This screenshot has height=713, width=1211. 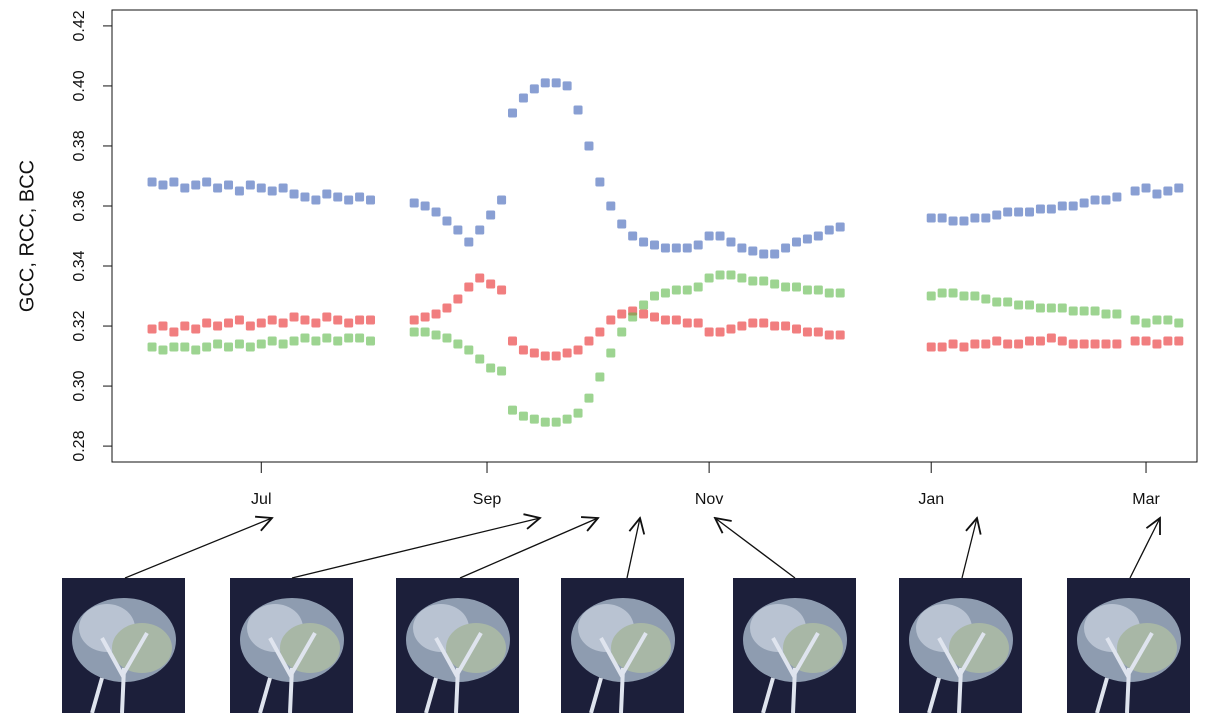 I want to click on y-tick-label: 0.38, so click(x=79, y=145).